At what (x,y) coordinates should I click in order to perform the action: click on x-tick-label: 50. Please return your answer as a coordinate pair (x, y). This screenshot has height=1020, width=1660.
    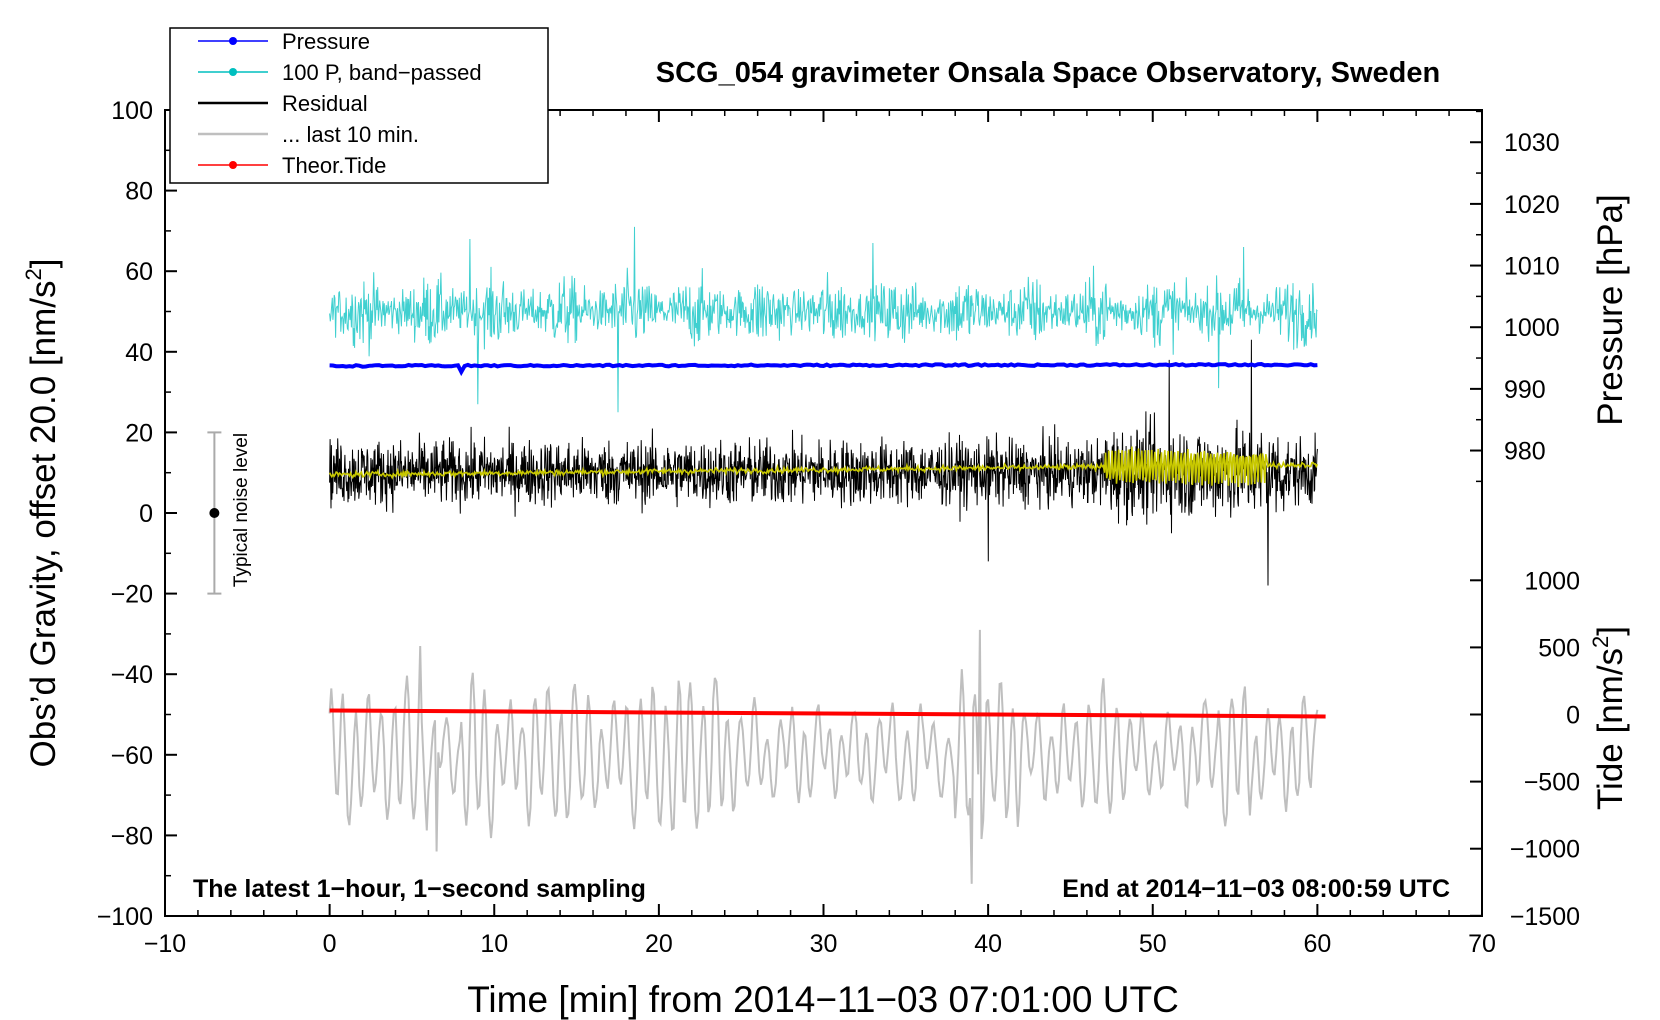
    Looking at the image, I should click on (1153, 944).